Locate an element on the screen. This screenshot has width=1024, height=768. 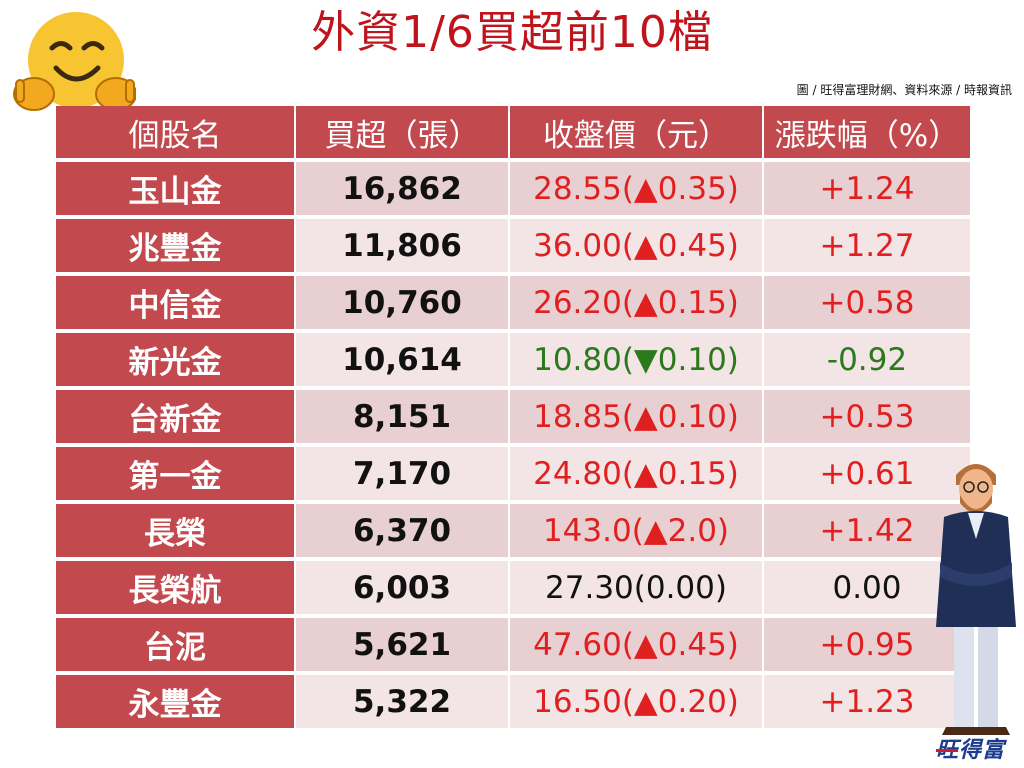
table-row: 第一金 7,170 24.80(▲0.15) +0.61 is located at coordinates (513, 473).